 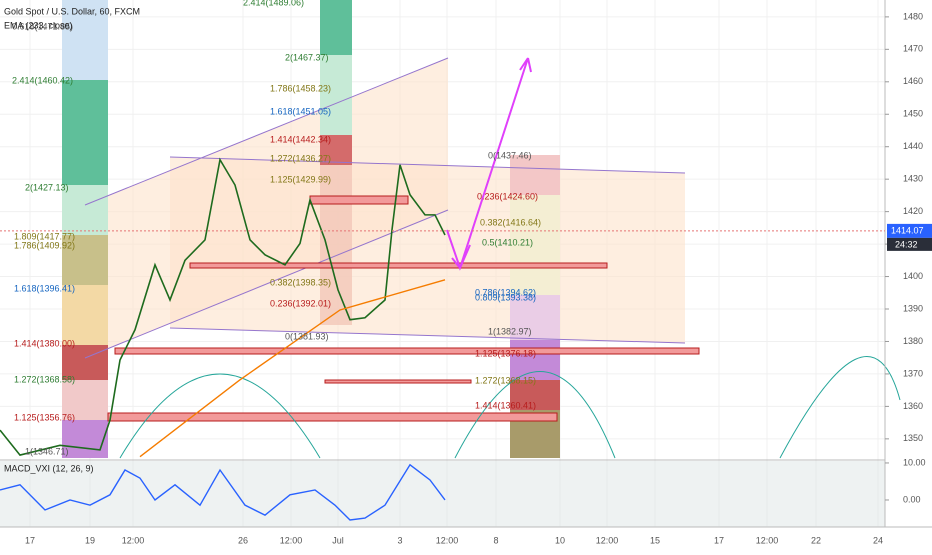 What do you see at coordinates (913, 406) in the screenshot?
I see `y-tick-label: 1360` at bounding box center [913, 406].